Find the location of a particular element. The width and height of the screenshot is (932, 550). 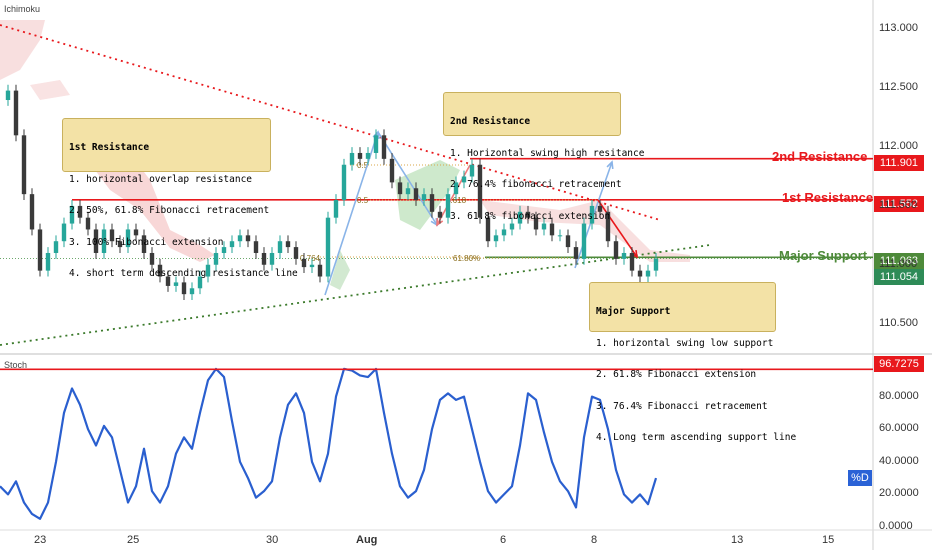

note-support-line: 1. horizontal swing low support is located at coordinates (685, 343).